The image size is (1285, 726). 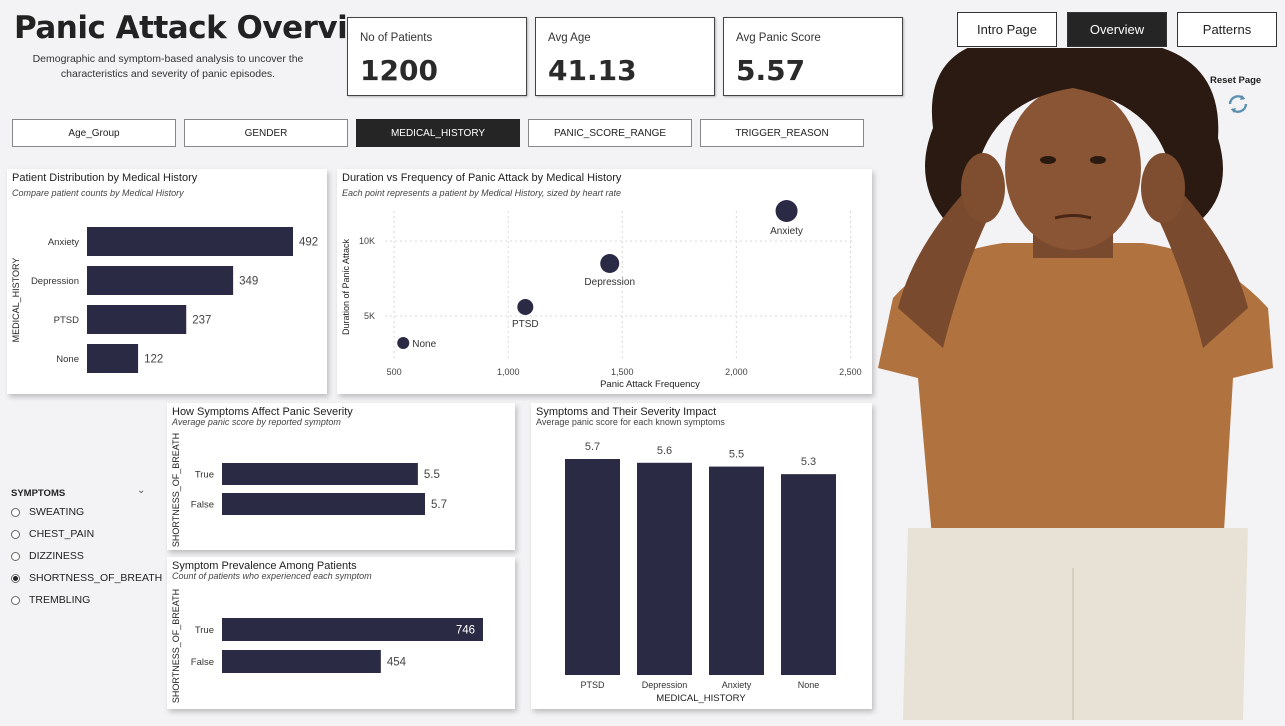 What do you see at coordinates (508, 372) in the screenshot?
I see `x-tick-label: 1,000` at bounding box center [508, 372].